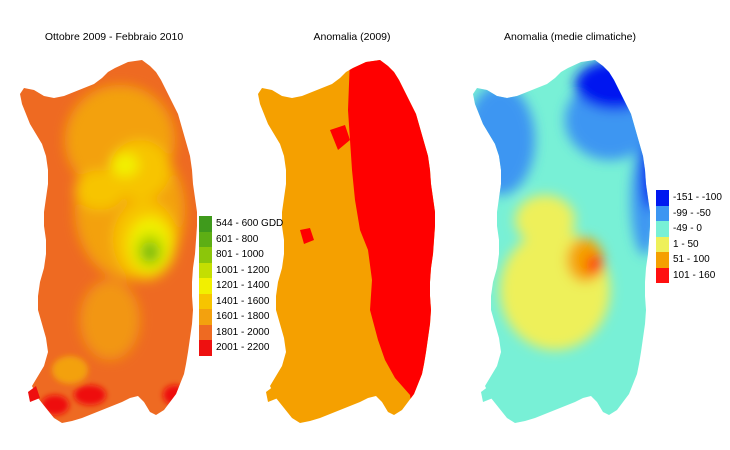 This screenshot has width=730, height=450. I want to click on legend-gdd-label: 1001 - 1200, so click(243, 270).